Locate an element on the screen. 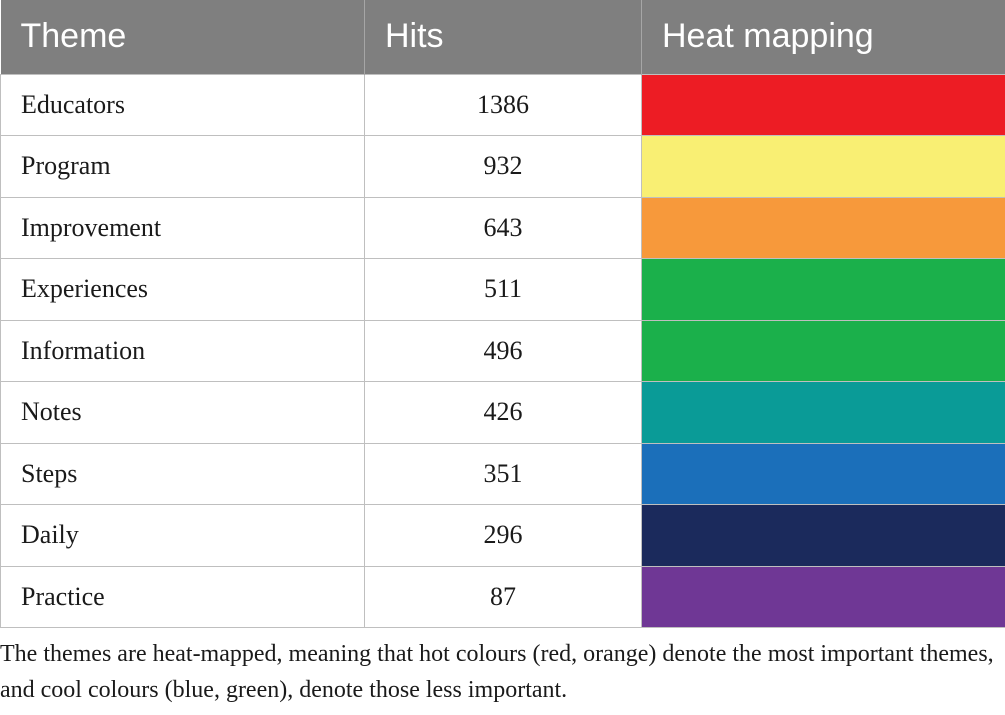  table-row: Daily 296 is located at coordinates (502, 535).